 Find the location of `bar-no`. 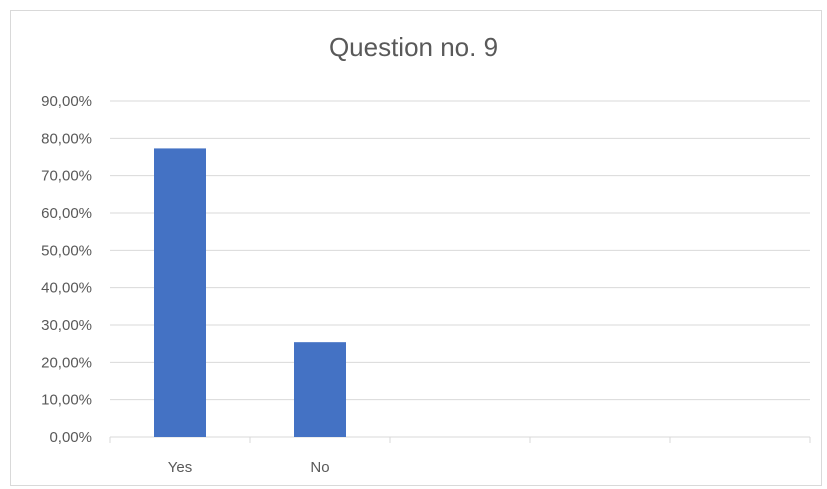

bar-no is located at coordinates (320, 389).